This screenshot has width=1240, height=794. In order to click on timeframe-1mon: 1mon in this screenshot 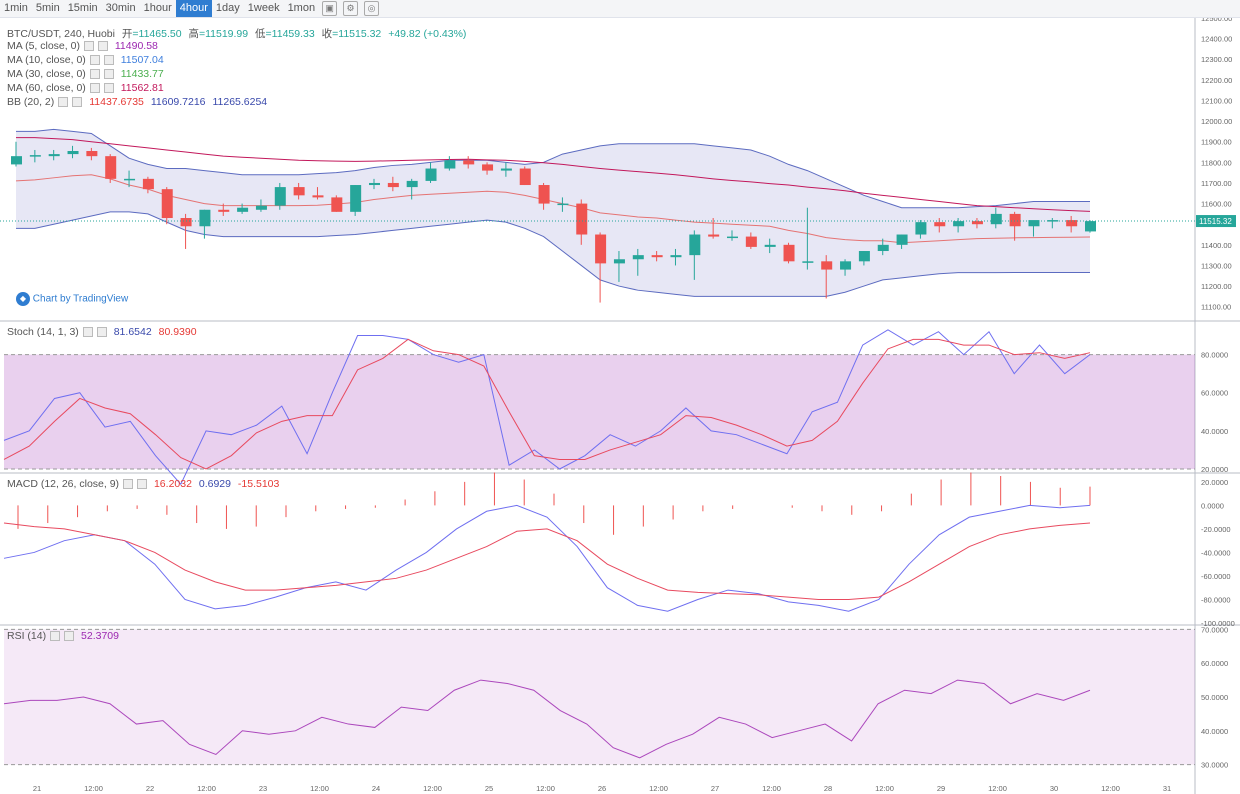, I will do `click(301, 8)`.